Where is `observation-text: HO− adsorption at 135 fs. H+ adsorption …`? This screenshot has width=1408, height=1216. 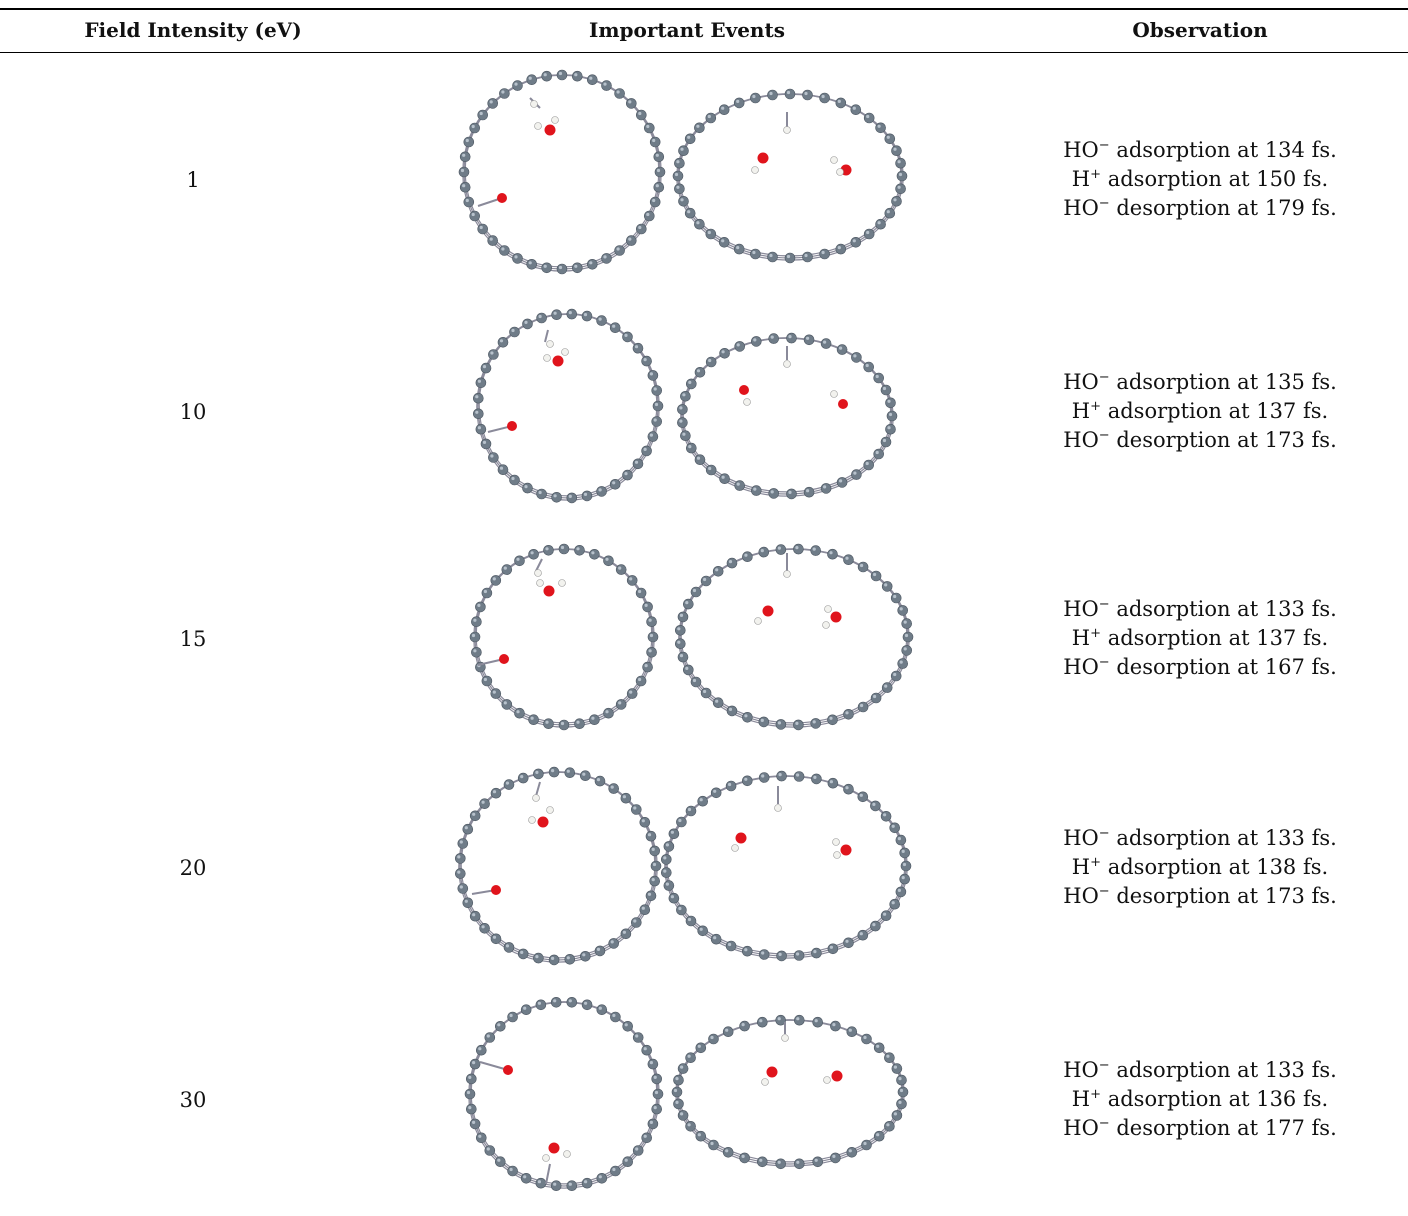 observation-text: HO− adsorption at 135 fs. H+ adsorption … is located at coordinates (1200, 411).